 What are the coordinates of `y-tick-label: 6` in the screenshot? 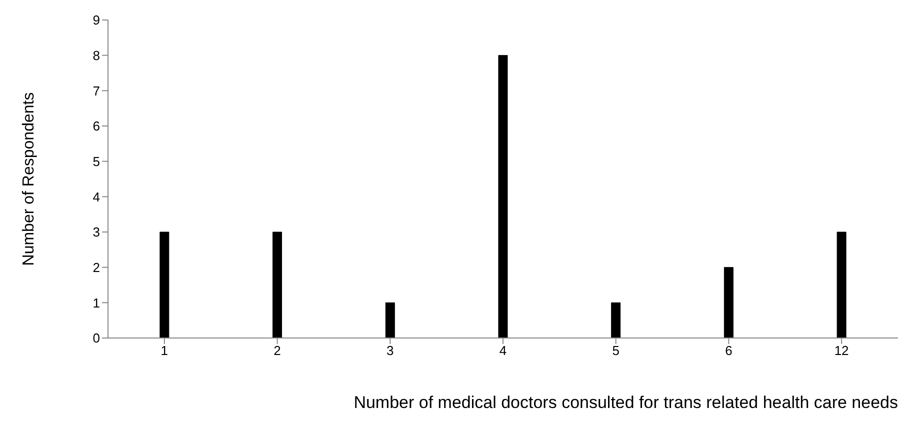 It's located at (96, 126).